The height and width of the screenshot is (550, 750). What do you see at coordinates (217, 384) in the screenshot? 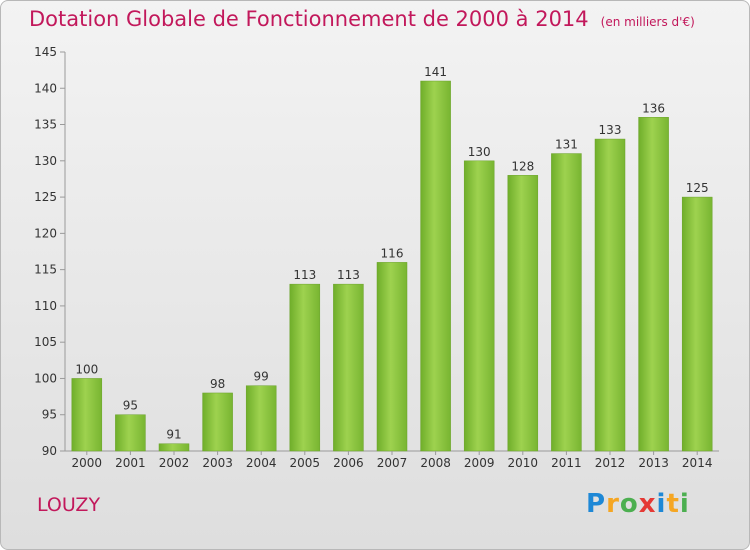
I see `bar-value-label: 98` at bounding box center [217, 384].